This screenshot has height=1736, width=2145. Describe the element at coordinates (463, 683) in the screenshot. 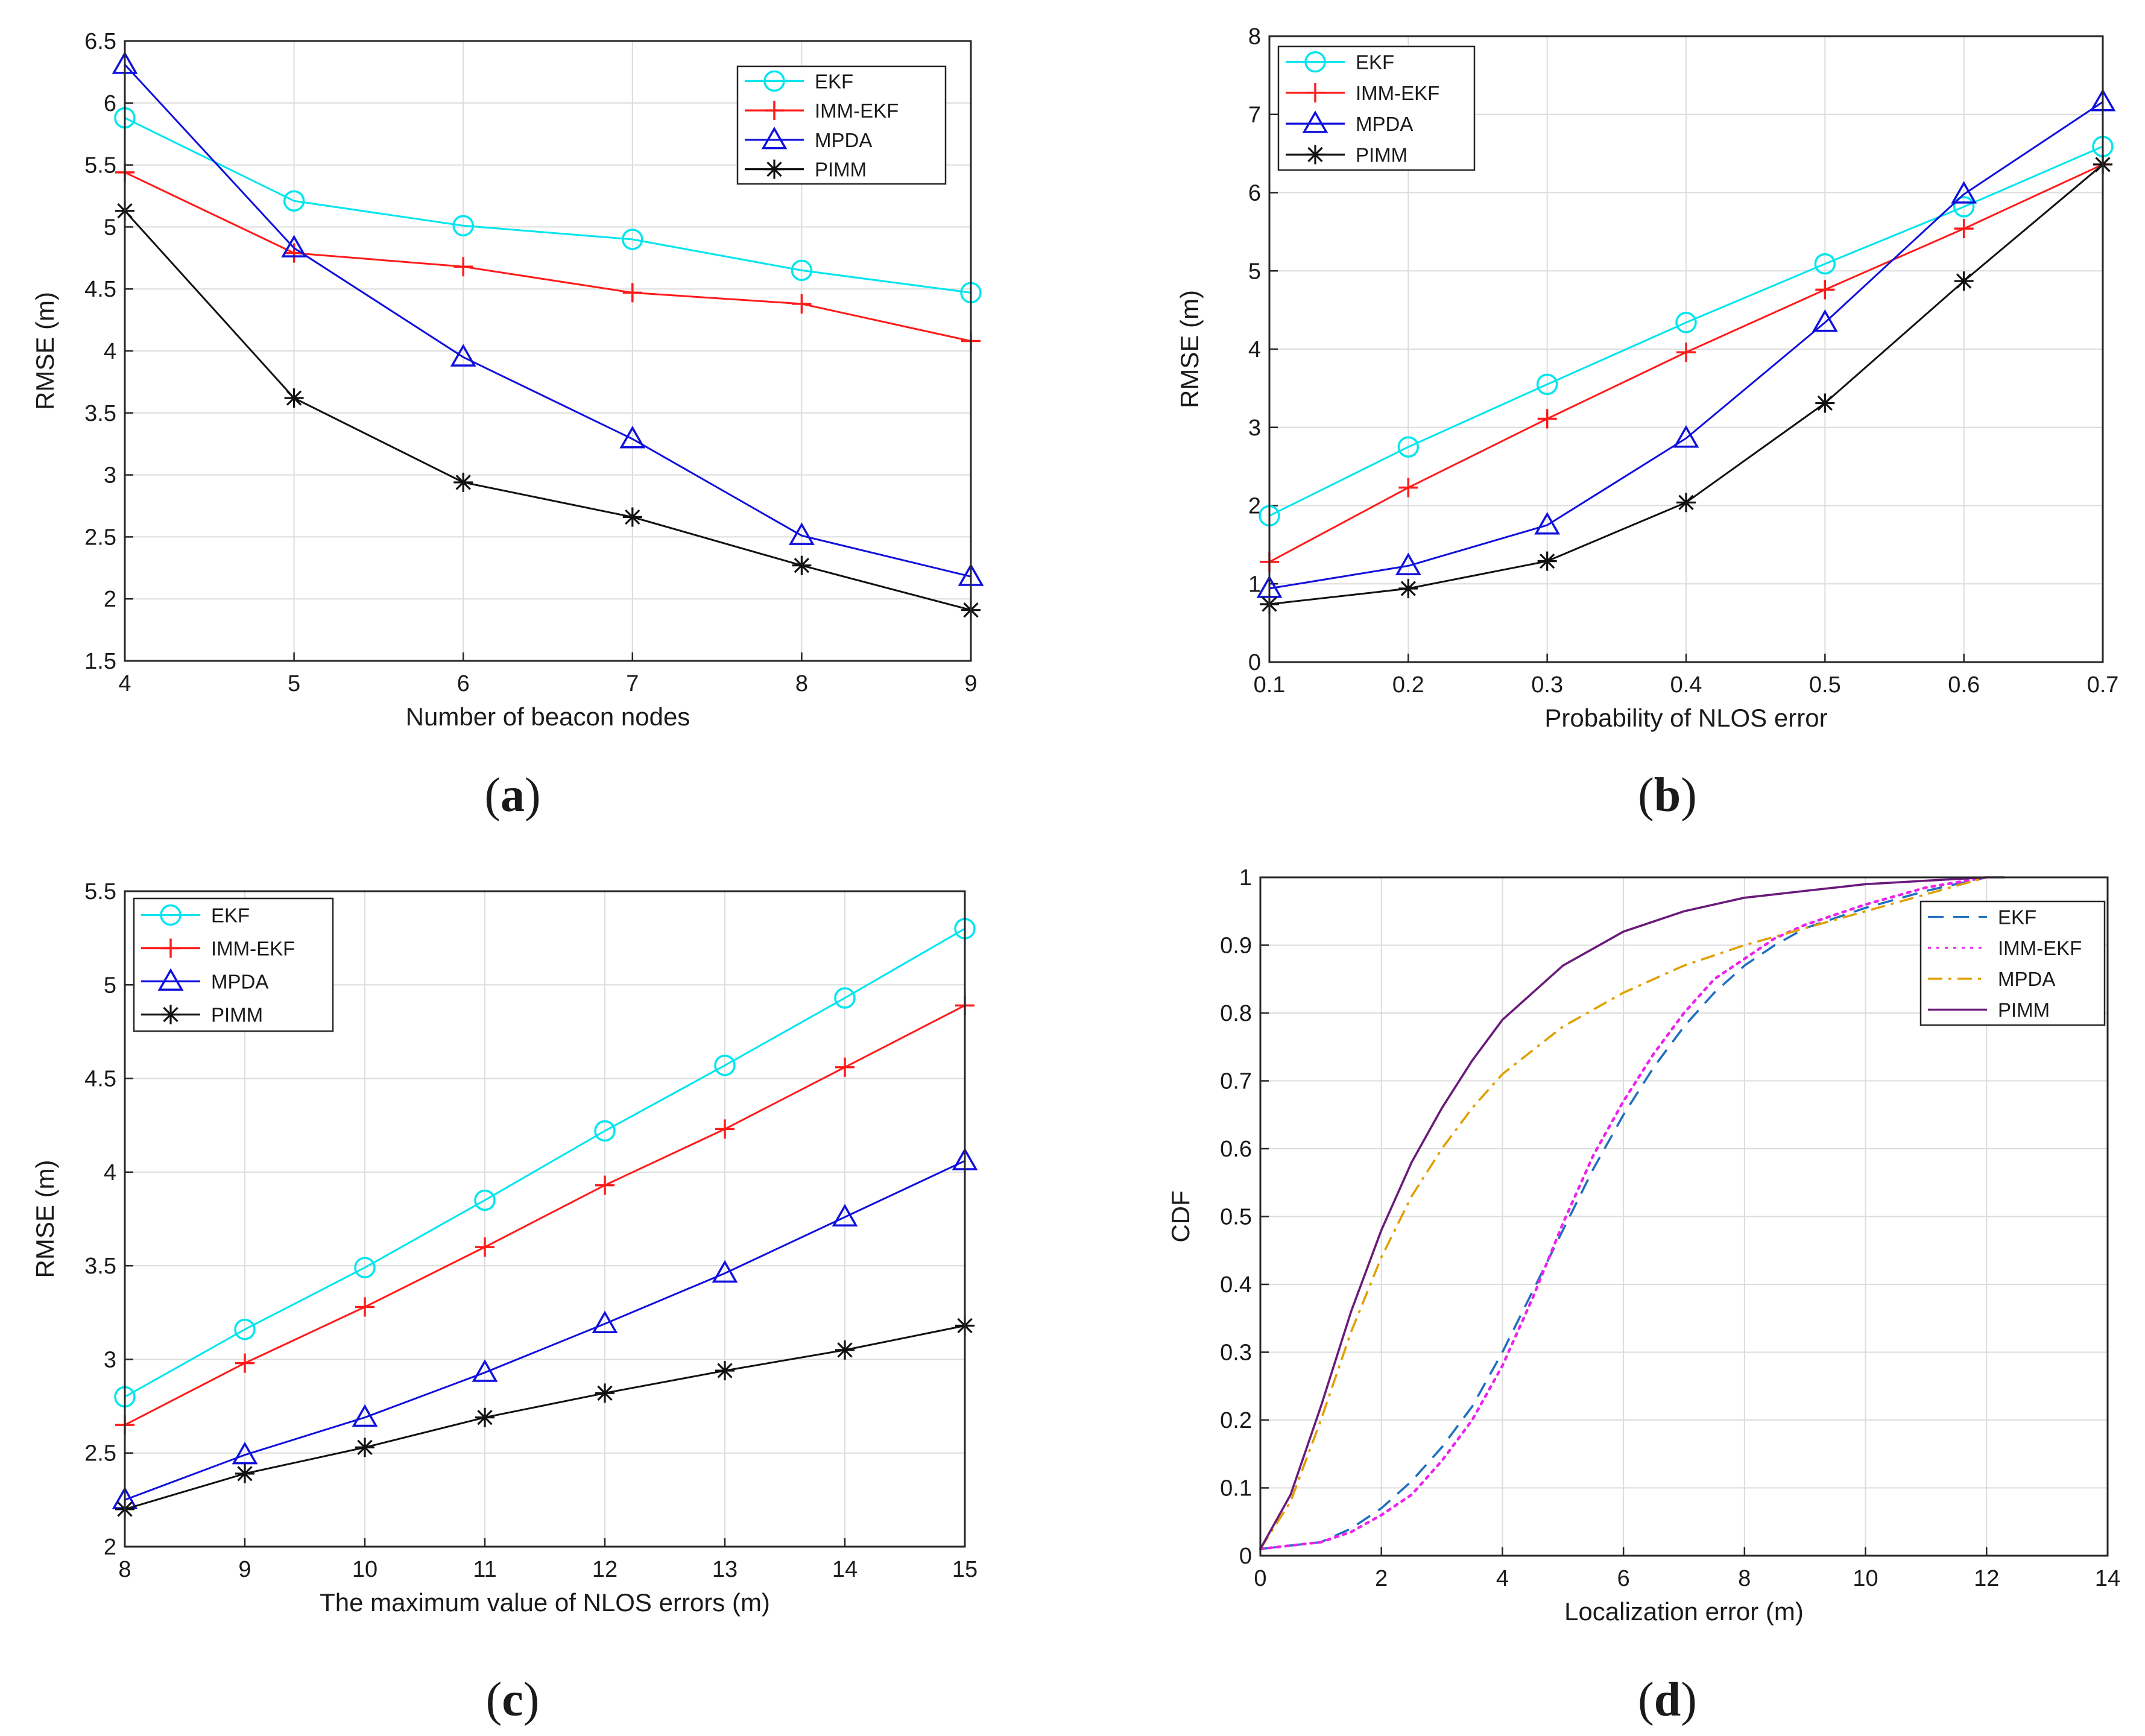

I see `panel-a-x-tick-label: 6` at that location.